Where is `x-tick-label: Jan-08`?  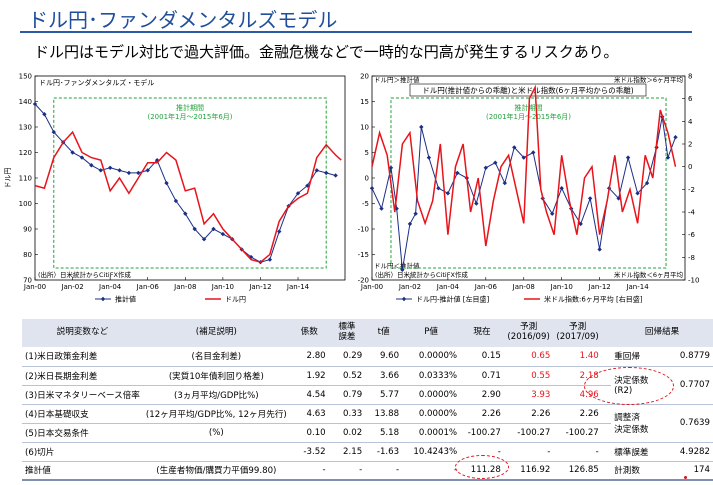 x-tick-label: Jan-08 is located at coordinates (523, 287).